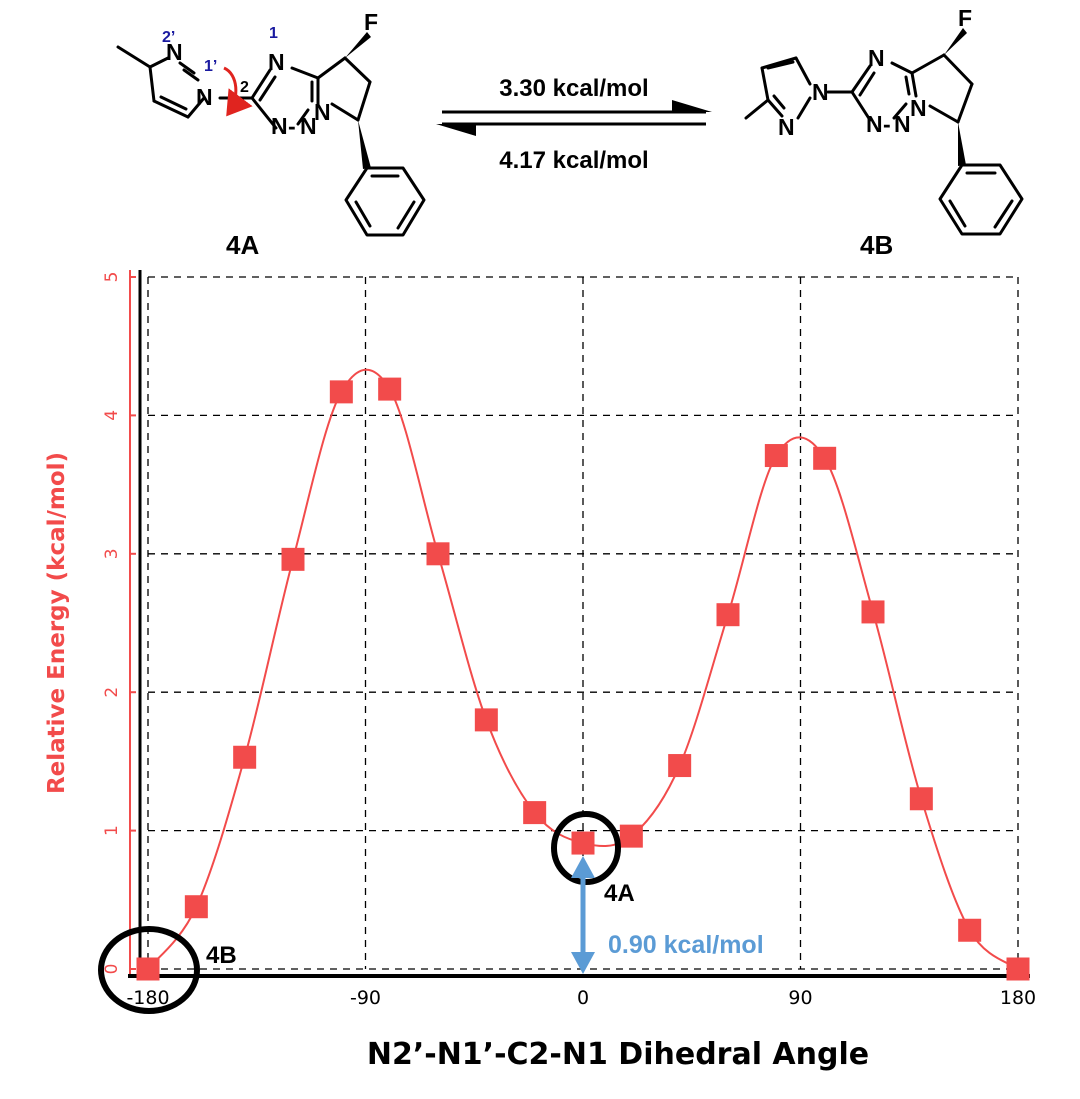  Describe the element at coordinates (573, 160) in the screenshot. I see `reverse-barrier: 4.17 kcal/mol` at that location.